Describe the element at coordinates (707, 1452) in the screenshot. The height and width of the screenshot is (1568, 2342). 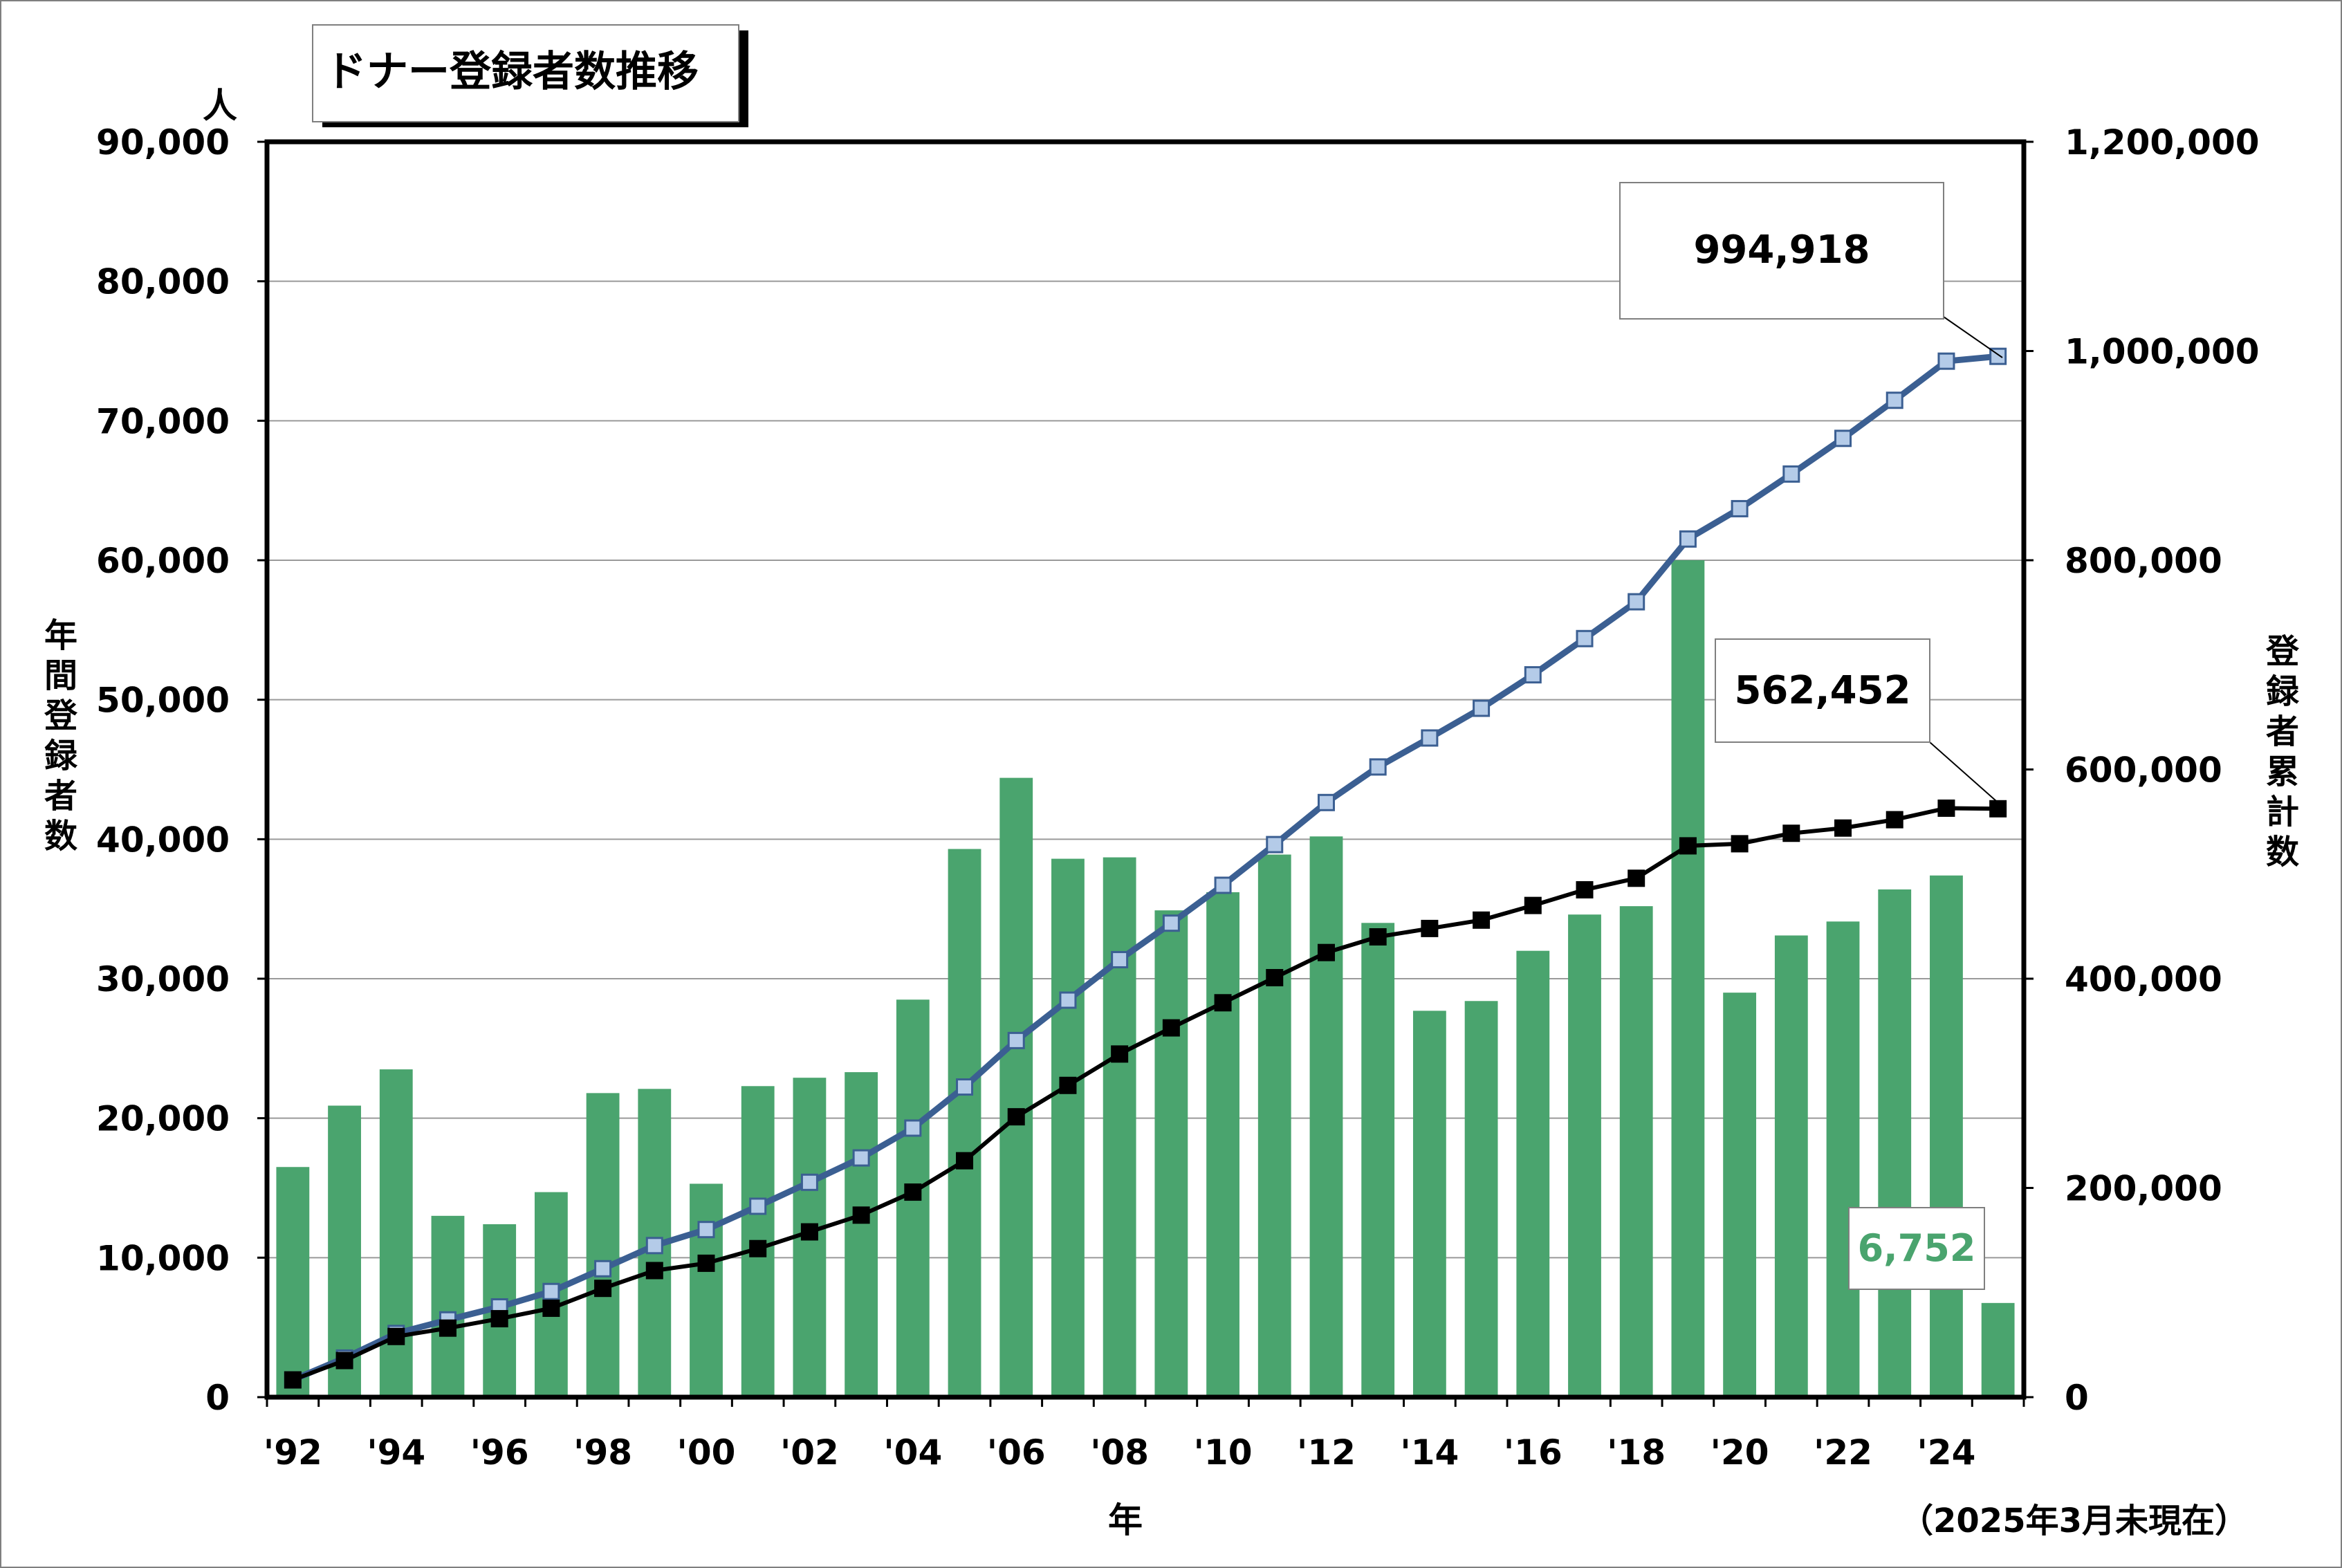
I see `x-tick-label: '00` at that location.